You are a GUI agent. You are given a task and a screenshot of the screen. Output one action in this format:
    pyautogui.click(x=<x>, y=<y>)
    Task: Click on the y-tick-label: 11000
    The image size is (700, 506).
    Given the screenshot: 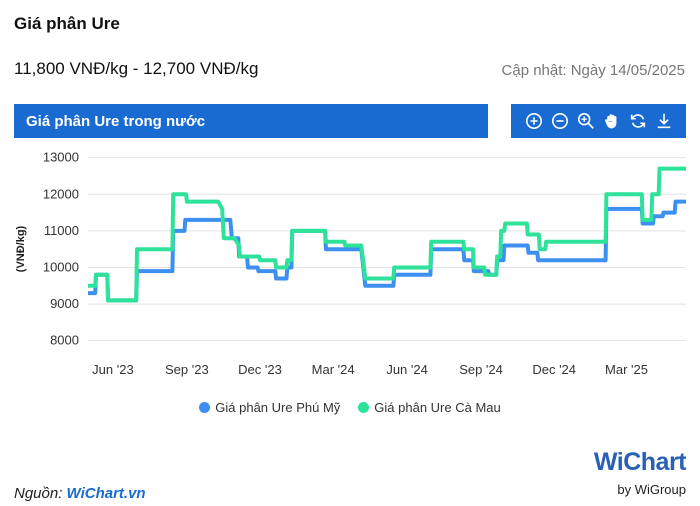 What is the action you would take?
    pyautogui.click(x=61, y=230)
    